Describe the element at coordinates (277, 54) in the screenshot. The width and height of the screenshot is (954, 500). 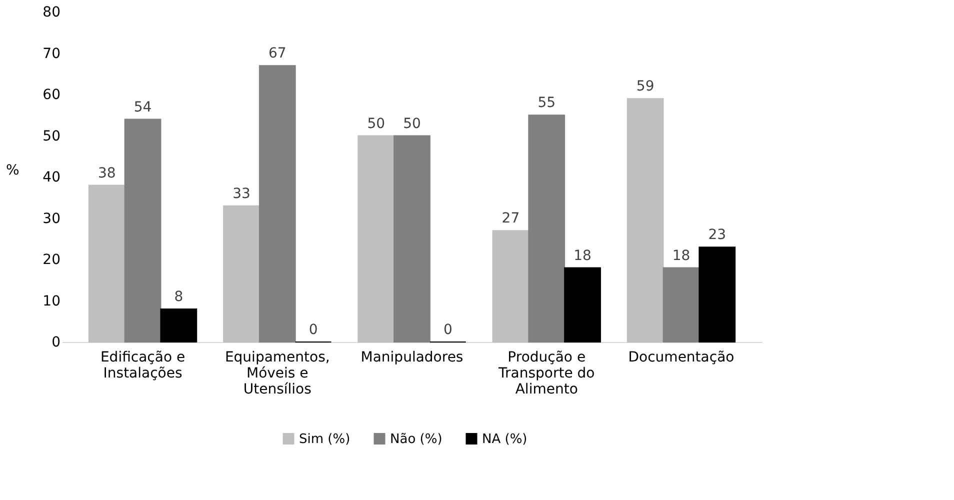
I see `data-label: 67` at that location.